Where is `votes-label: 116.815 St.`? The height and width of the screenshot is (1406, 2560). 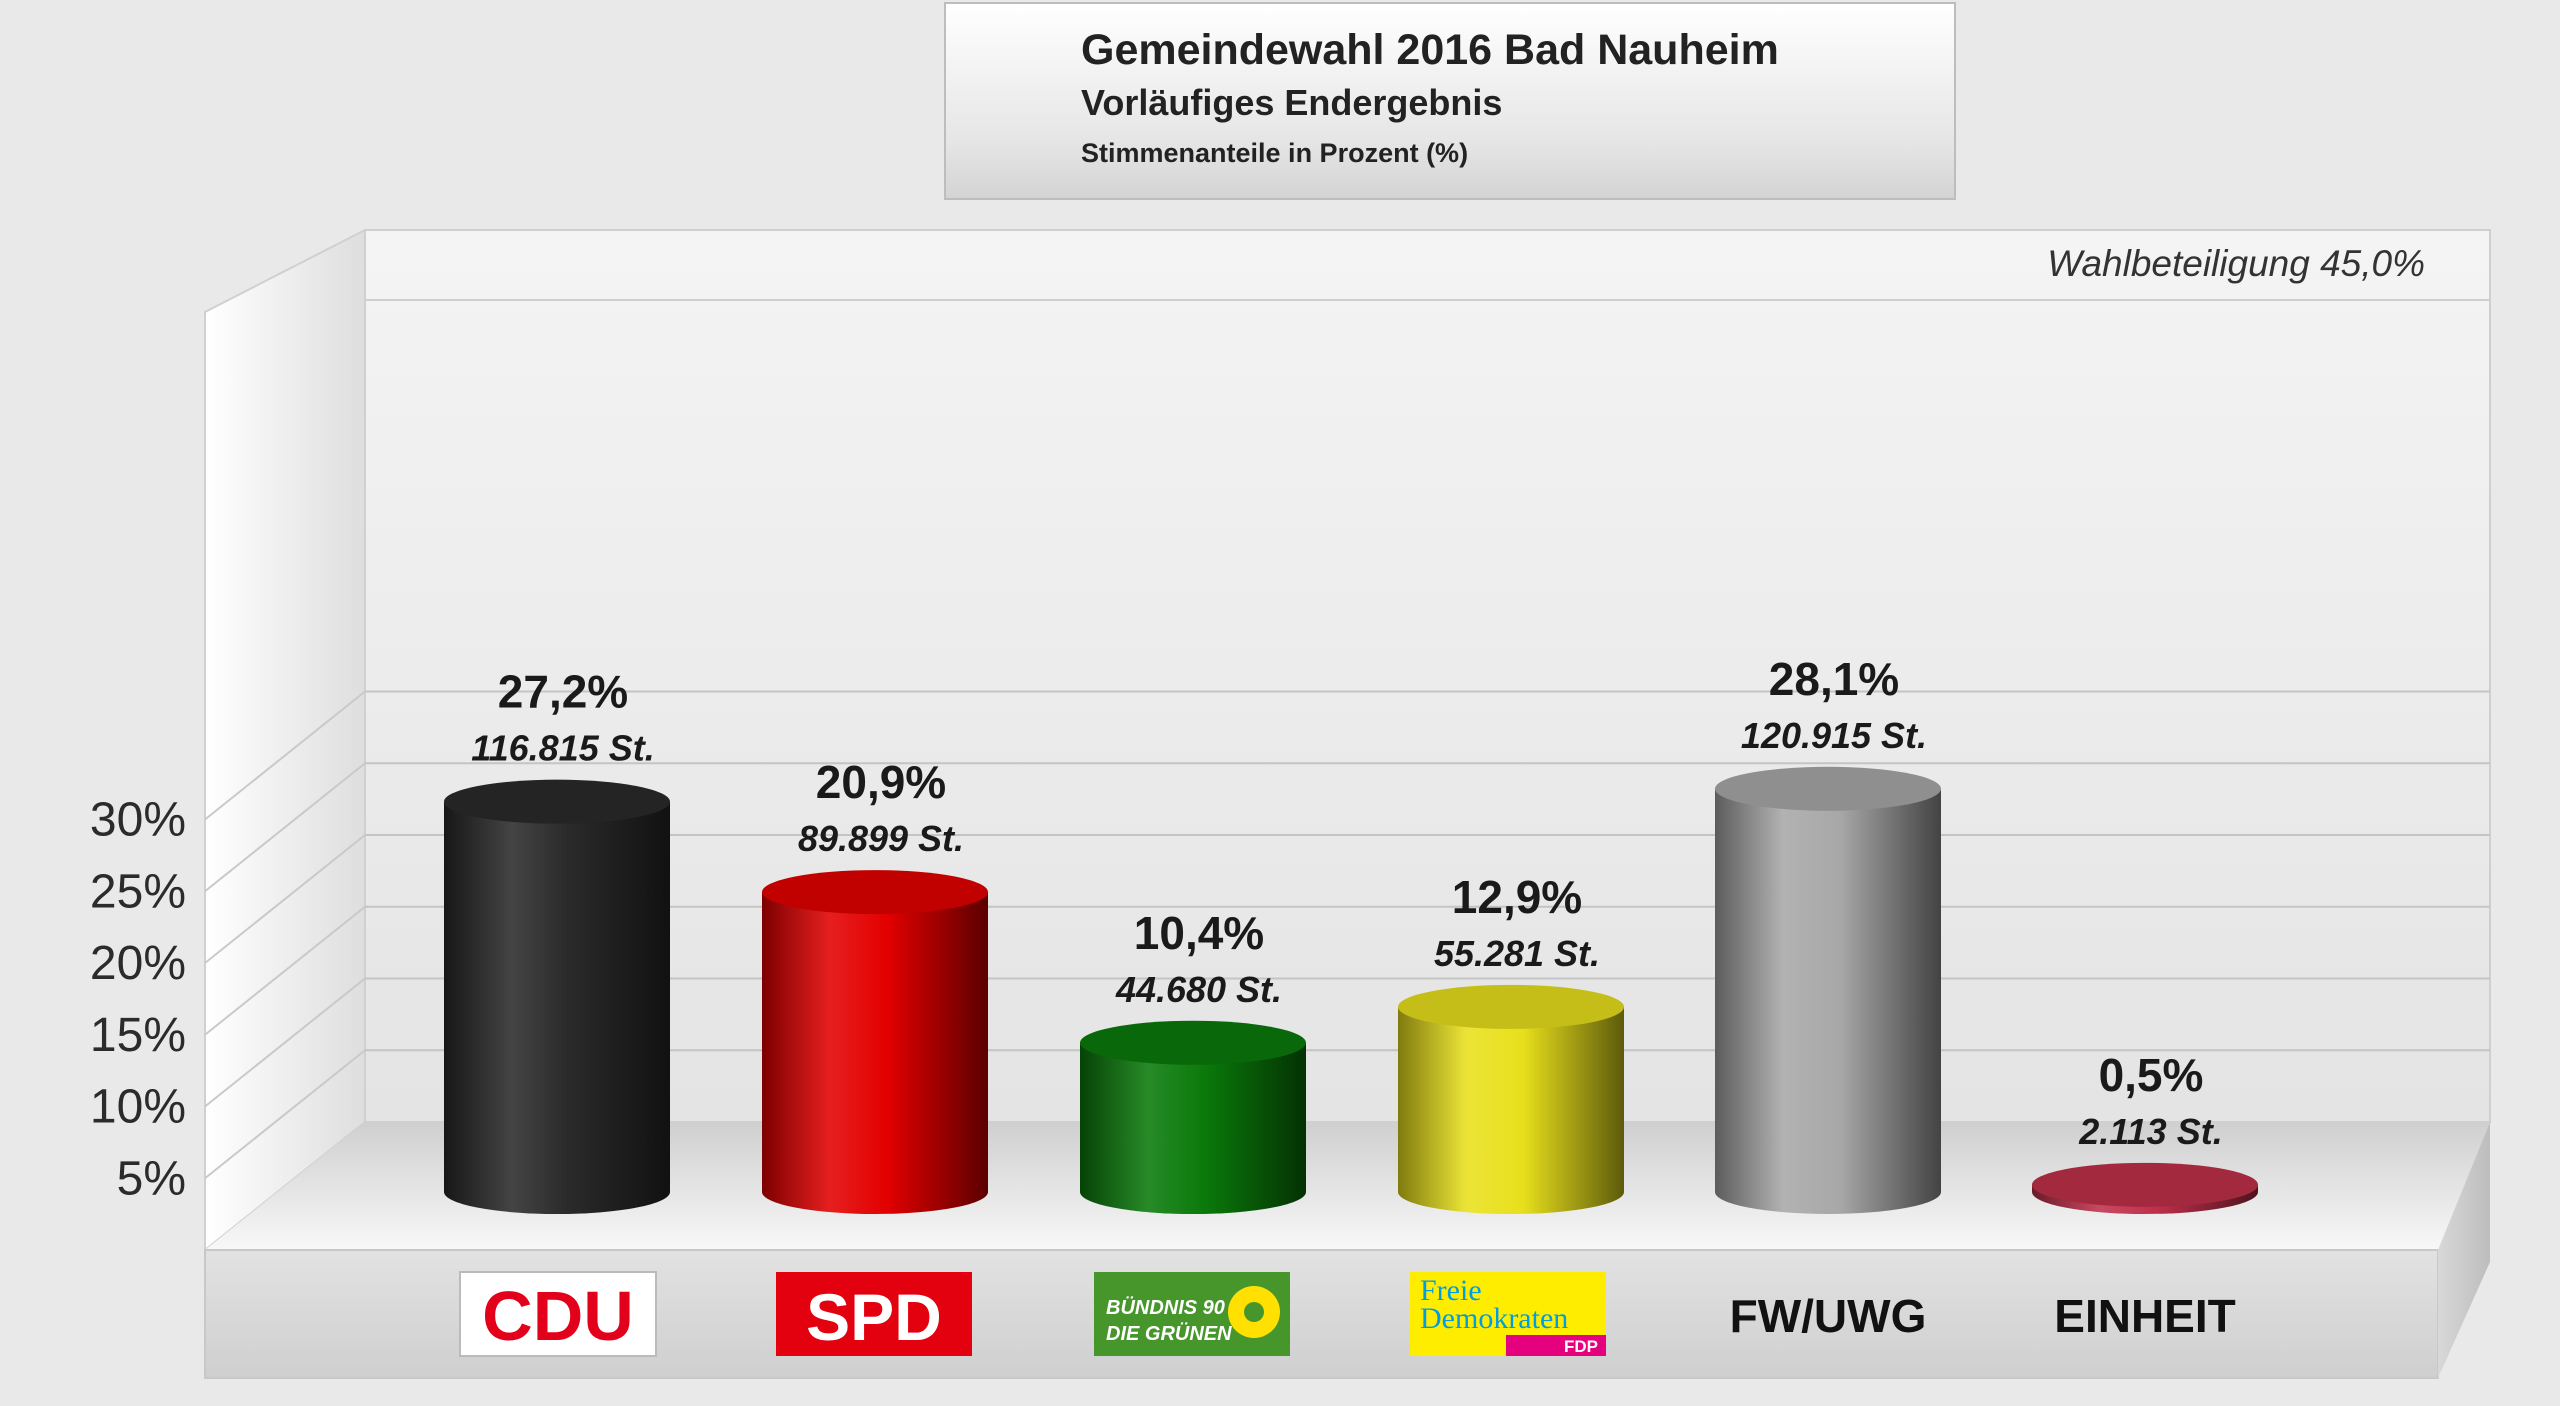
votes-label: 116.815 St. is located at coordinates (562, 748).